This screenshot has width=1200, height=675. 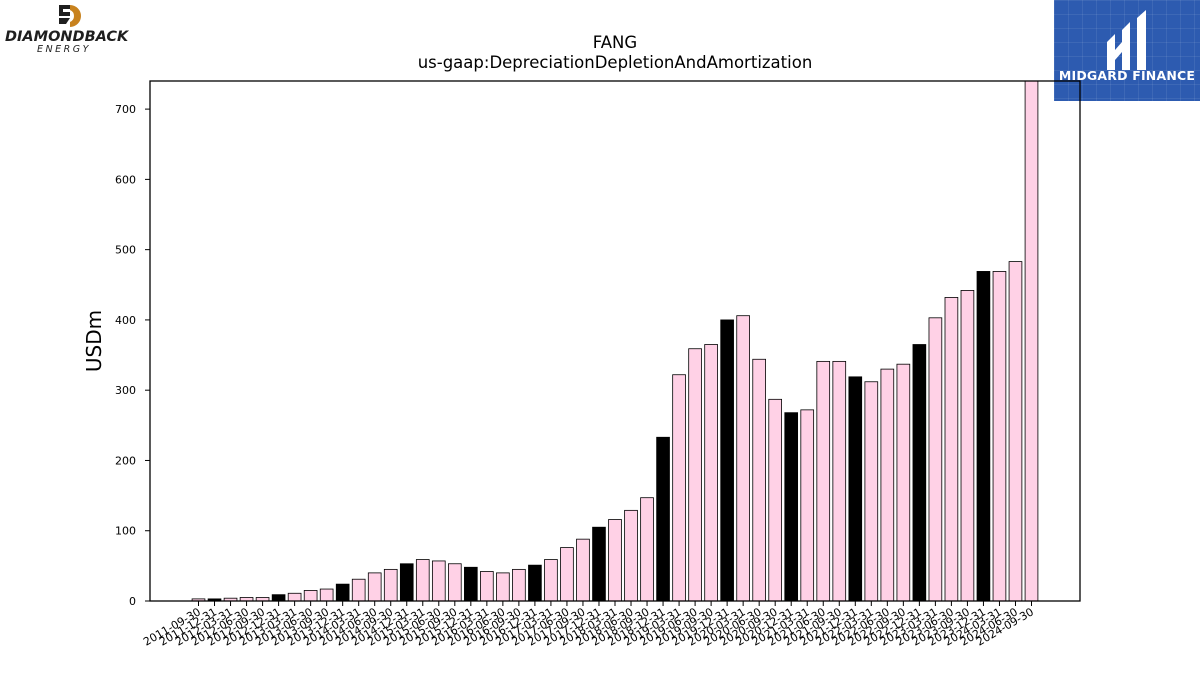 I want to click on y-tick-label: 0, so click(x=132, y=601).